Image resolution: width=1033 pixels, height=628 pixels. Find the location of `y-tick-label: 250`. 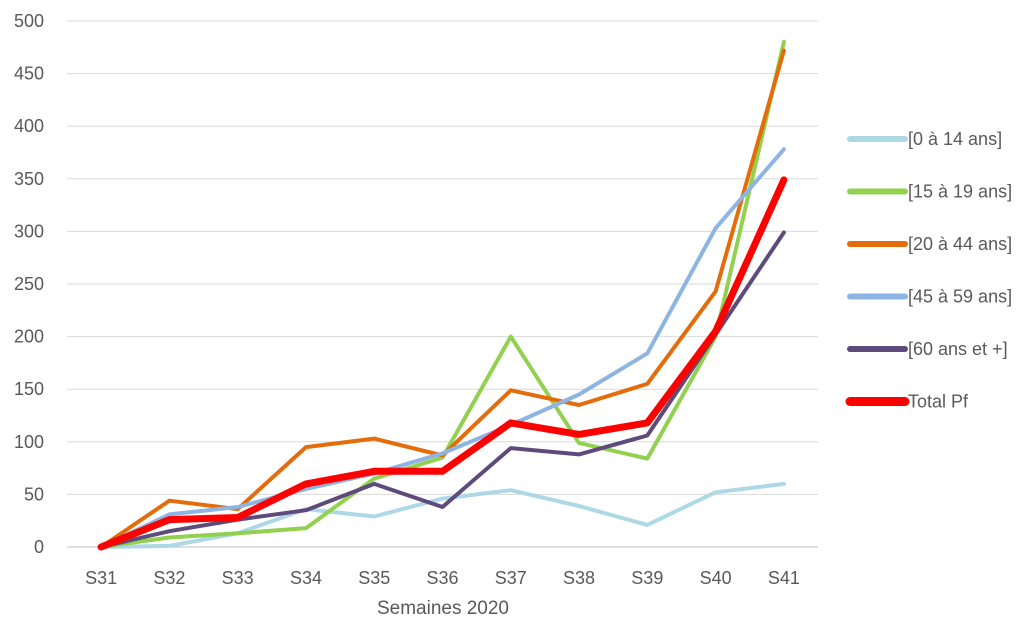

y-tick-label: 250 is located at coordinates (29, 284).